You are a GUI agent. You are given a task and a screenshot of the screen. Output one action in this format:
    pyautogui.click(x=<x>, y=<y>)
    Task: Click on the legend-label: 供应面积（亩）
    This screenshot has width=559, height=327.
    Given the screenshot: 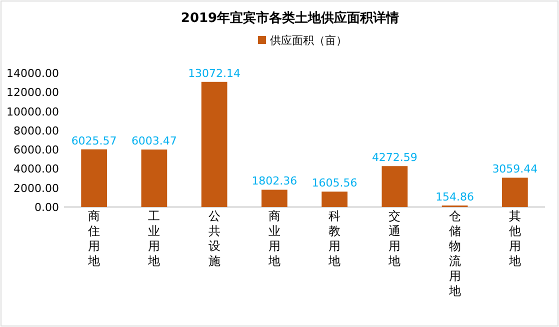 What is the action you would take?
    pyautogui.click(x=308, y=40)
    